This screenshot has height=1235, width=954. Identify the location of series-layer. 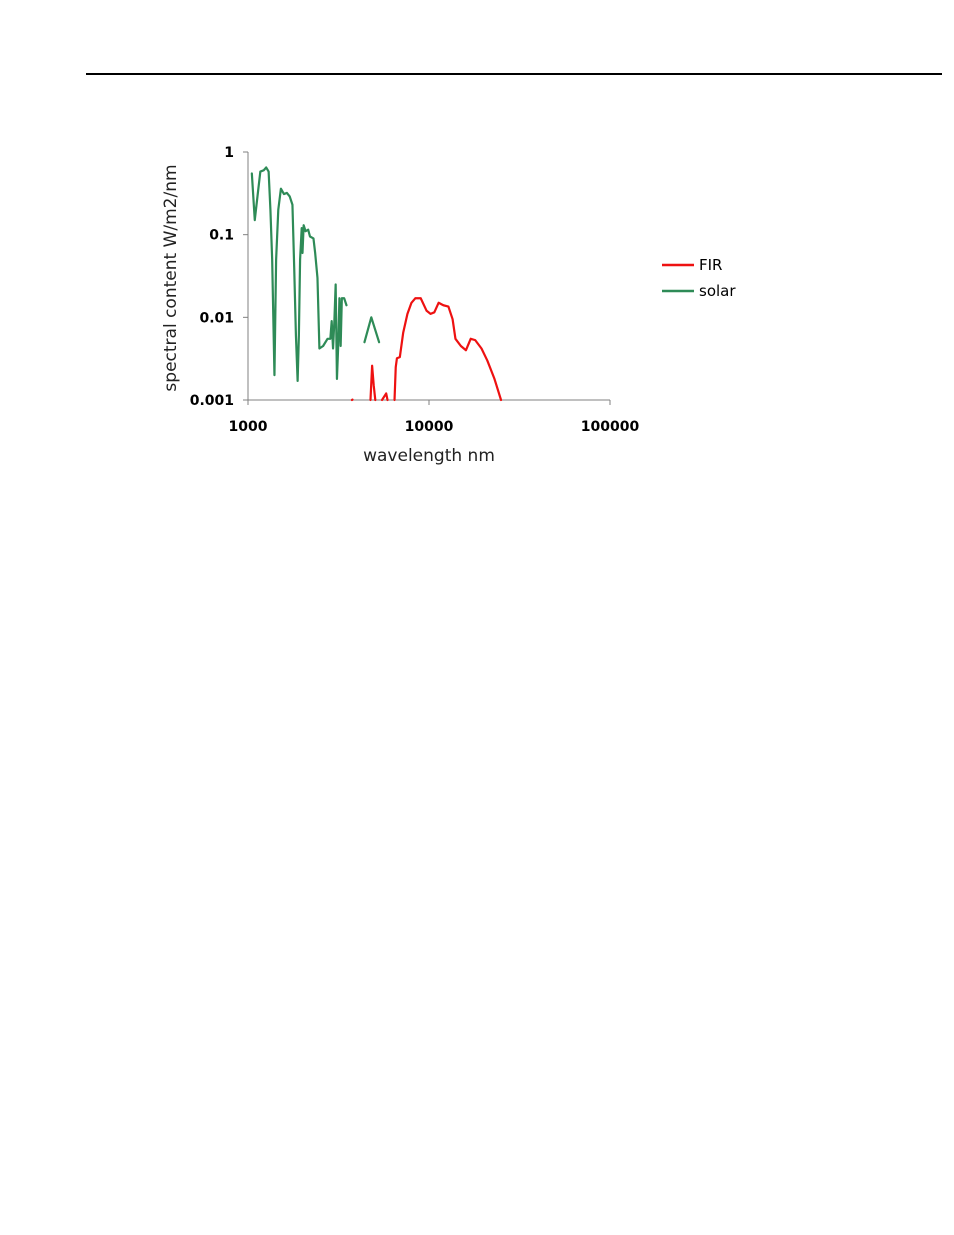
(376, 284).